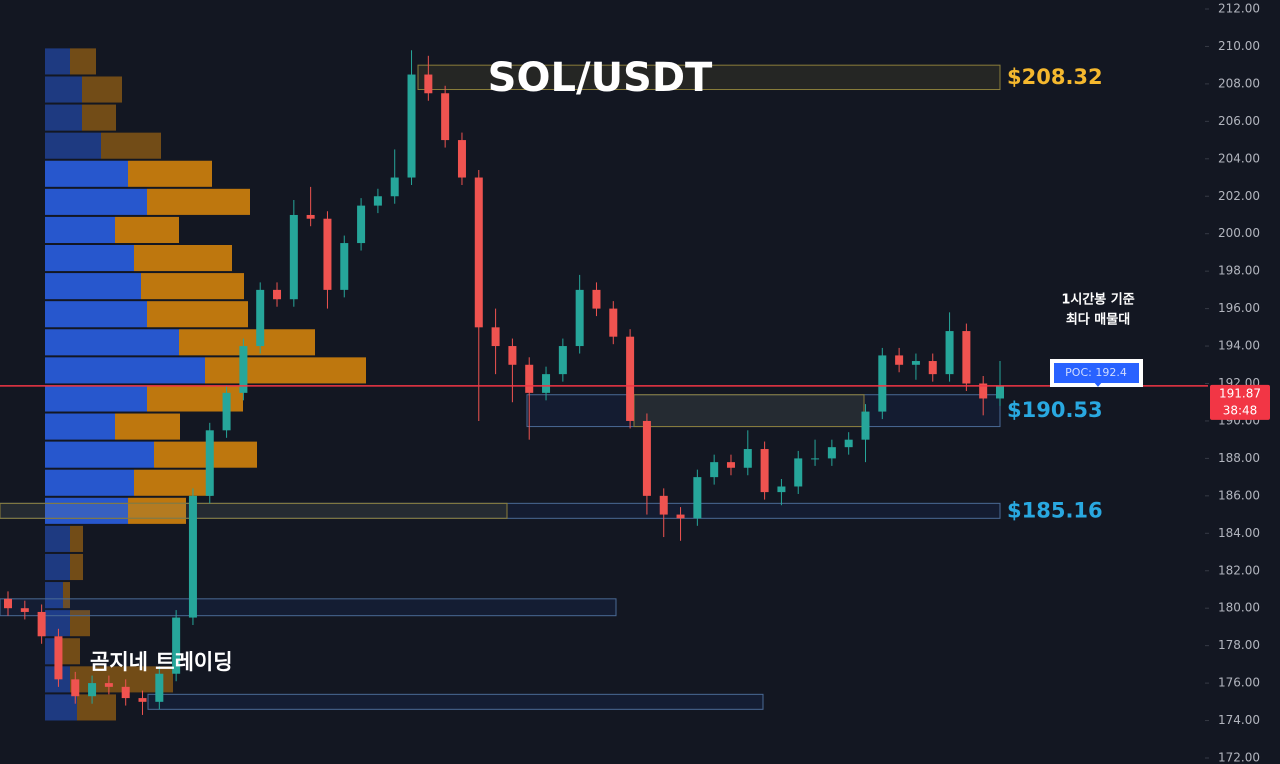 The height and width of the screenshot is (764, 1280). I want to click on y-tick-label: 206.00, so click(1239, 121).